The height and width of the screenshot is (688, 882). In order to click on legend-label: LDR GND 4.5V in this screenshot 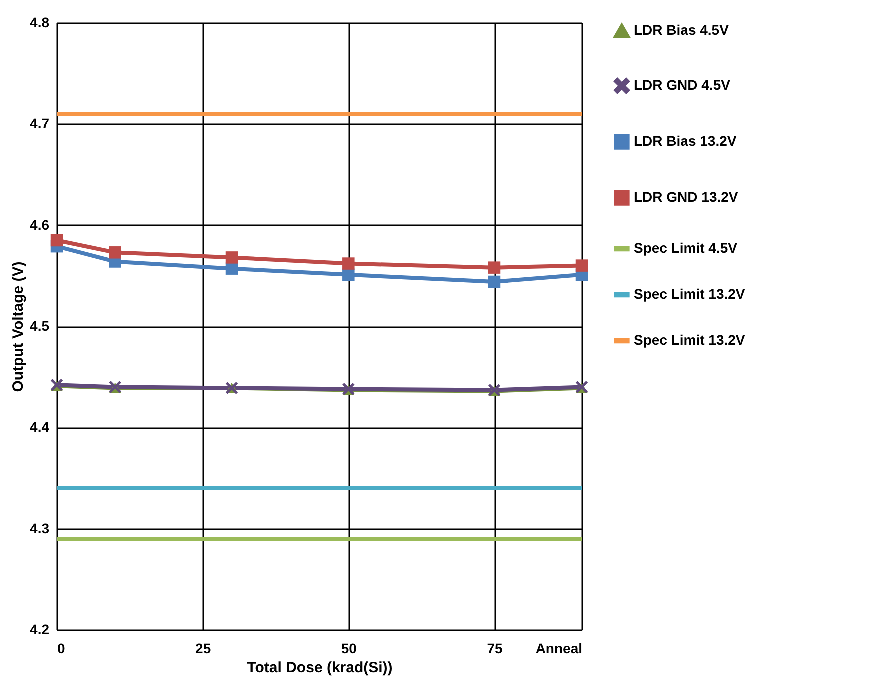, I will do `click(683, 85)`.